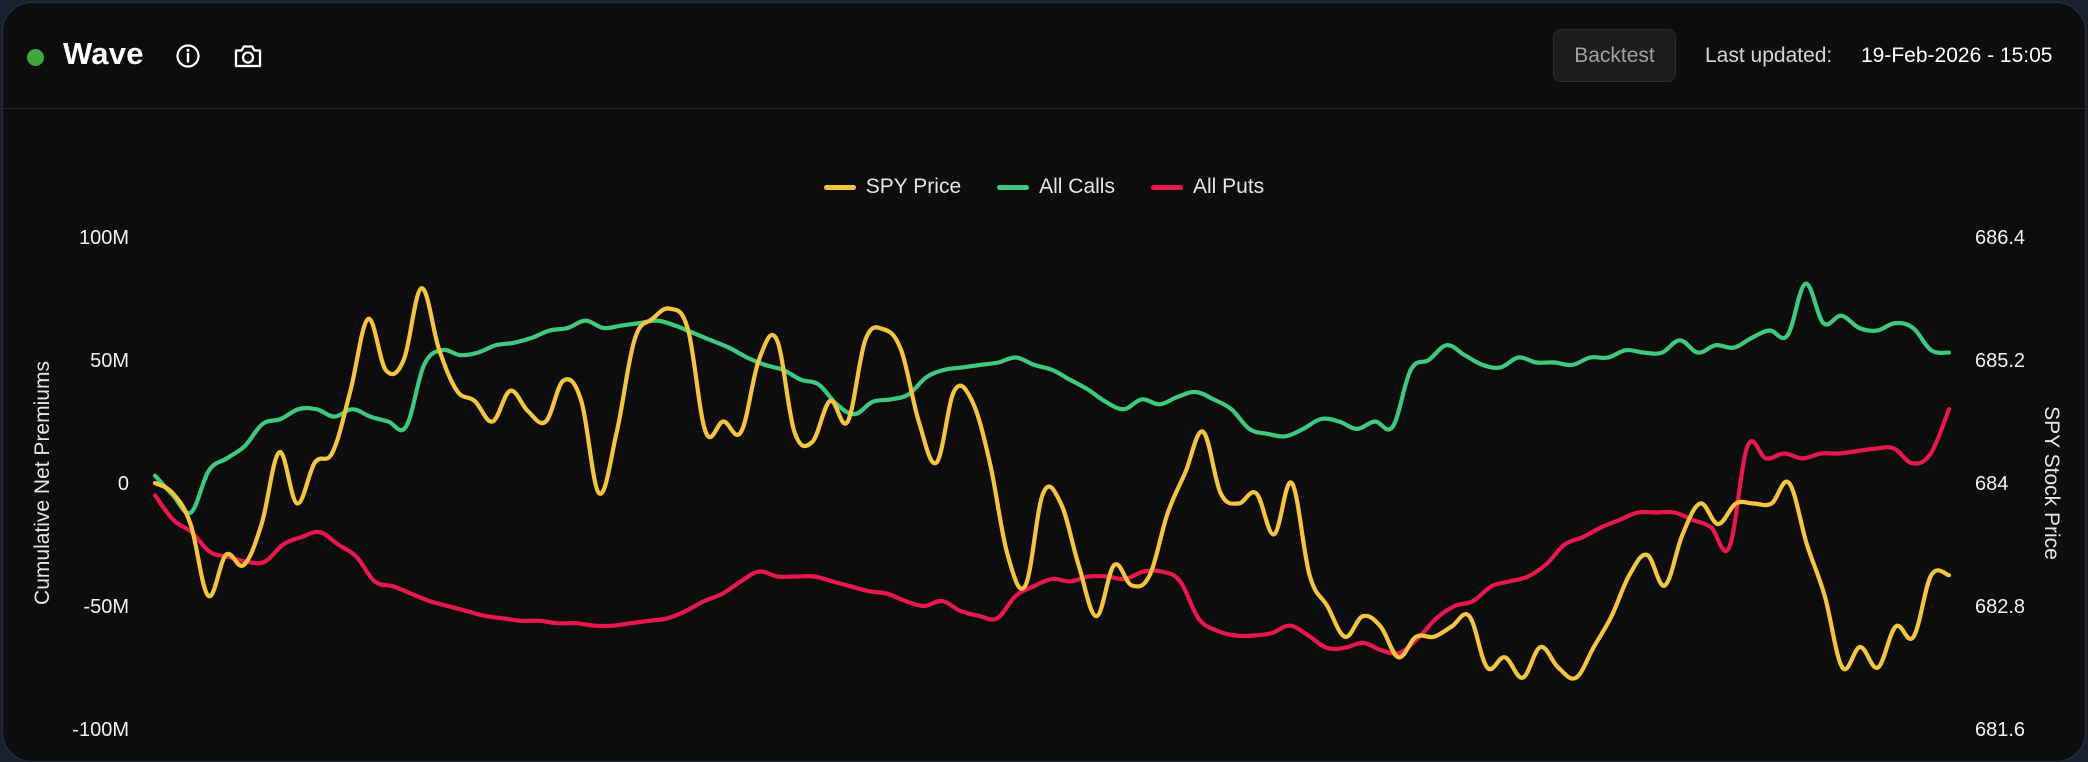 The height and width of the screenshot is (762, 2088). I want to click on left-axis-tick: 0, so click(123, 484).